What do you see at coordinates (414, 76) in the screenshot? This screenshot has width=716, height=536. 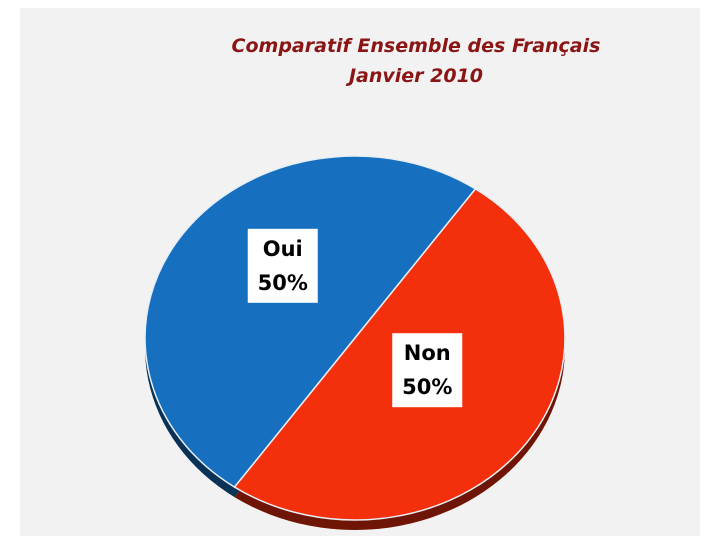 I see `chart-subtitle: Janvier 2010` at bounding box center [414, 76].